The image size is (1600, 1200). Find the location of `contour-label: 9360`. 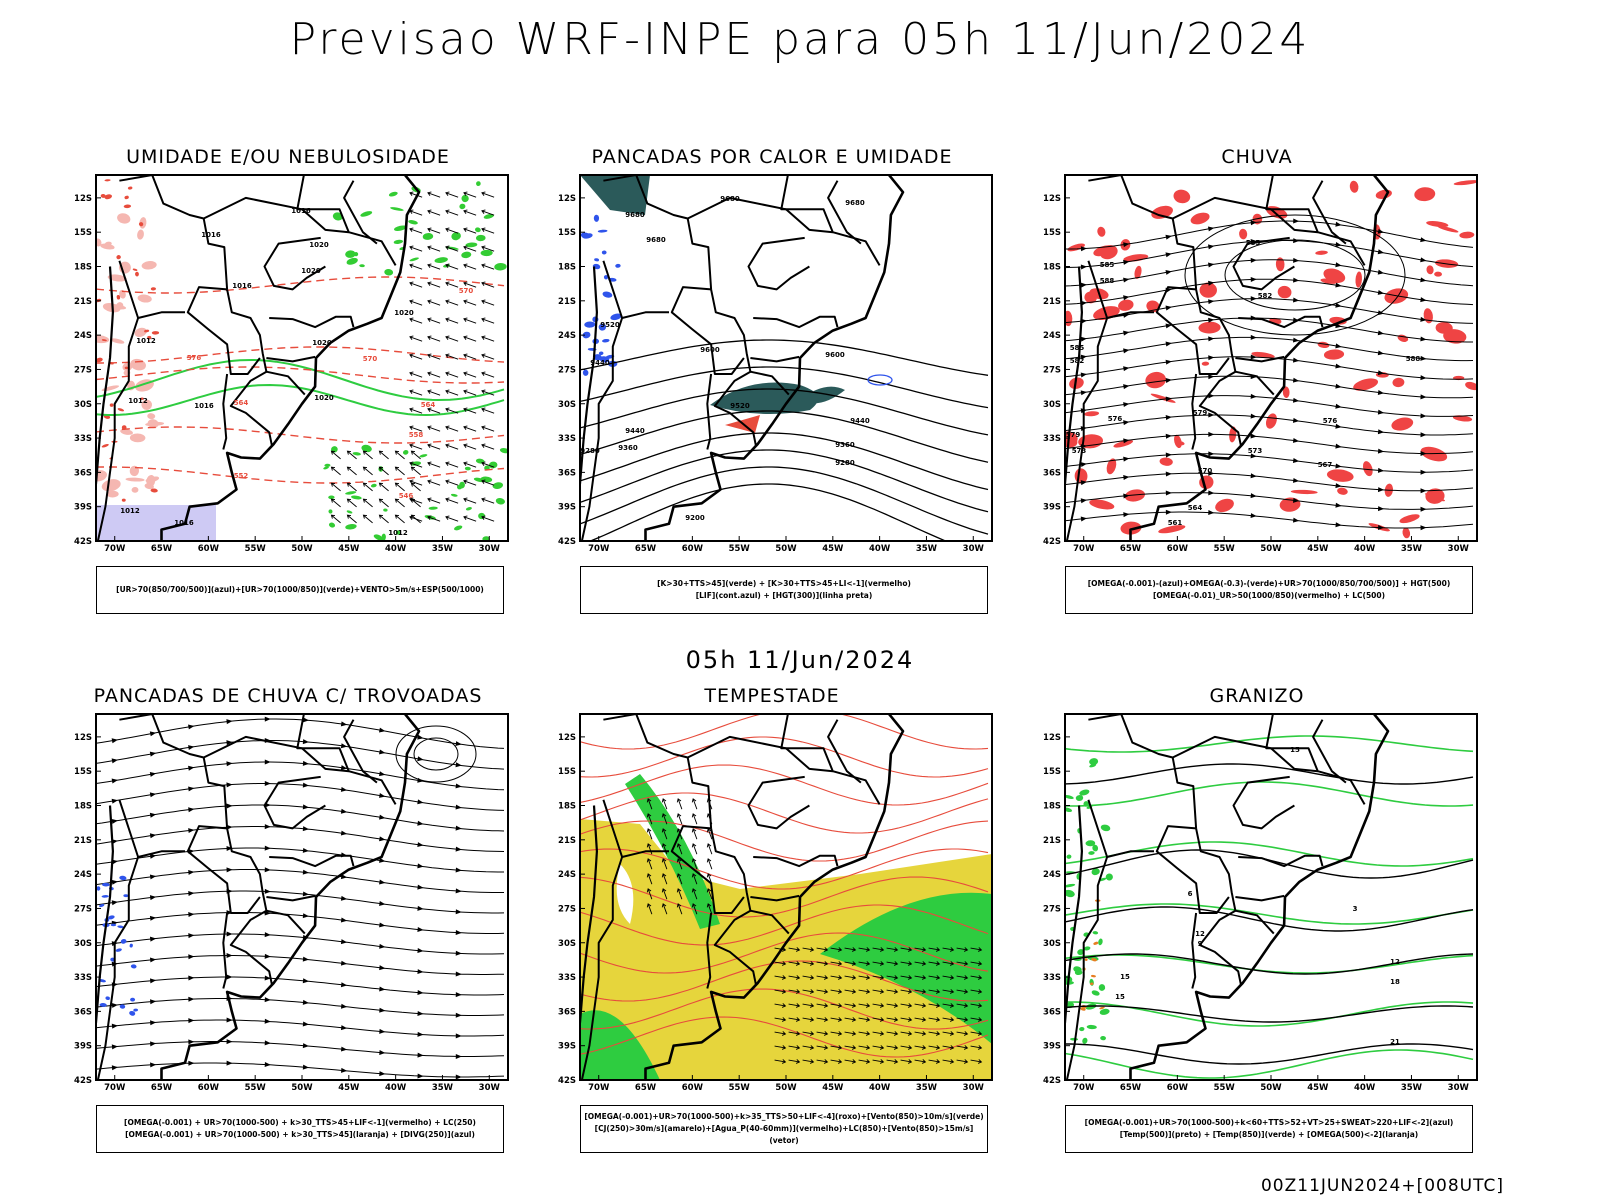

contour-label: 9360 is located at coordinates (628, 448).